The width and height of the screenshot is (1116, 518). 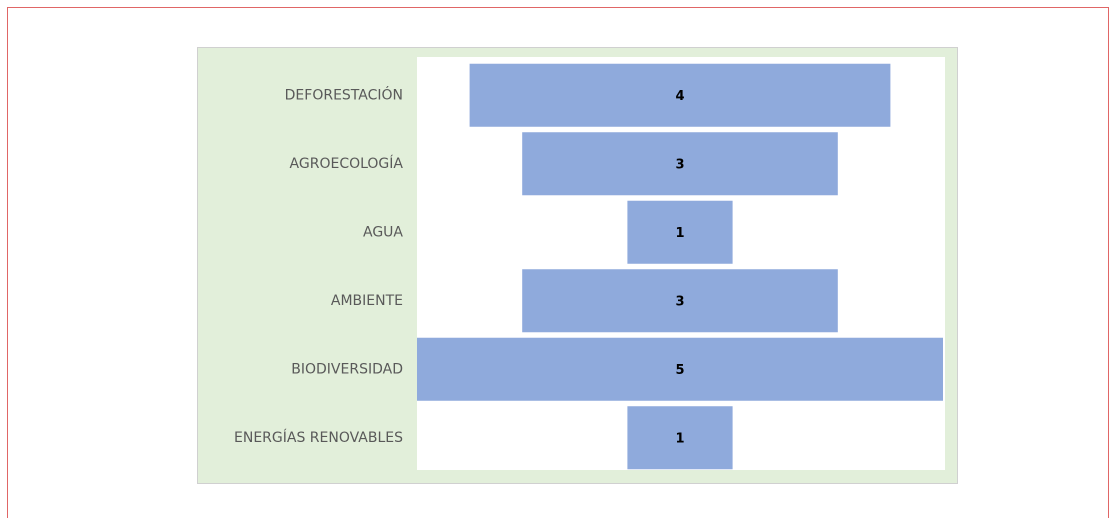 What do you see at coordinates (344, 94) in the screenshot?
I see `category-label: DEFORESTACIÓN` at bounding box center [344, 94].